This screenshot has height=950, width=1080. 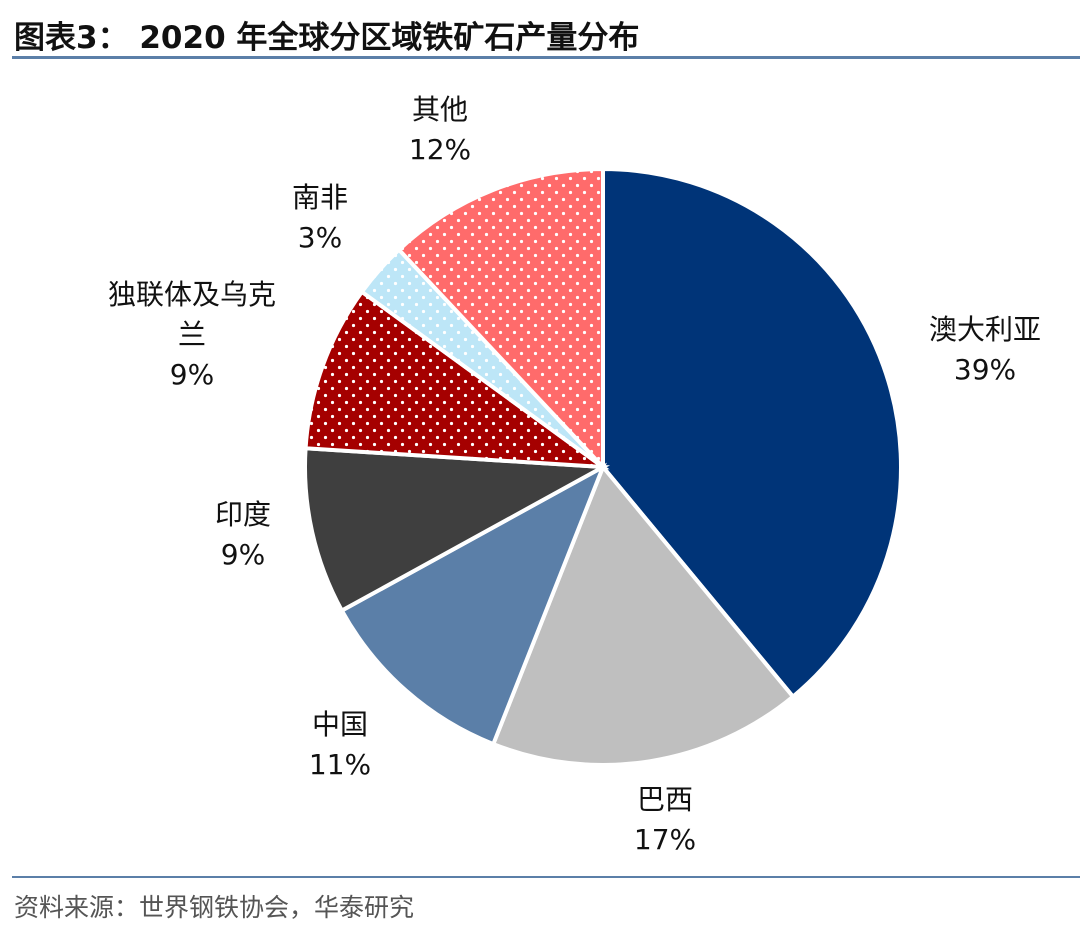 I want to click on title-rule, so click(x=546, y=57).